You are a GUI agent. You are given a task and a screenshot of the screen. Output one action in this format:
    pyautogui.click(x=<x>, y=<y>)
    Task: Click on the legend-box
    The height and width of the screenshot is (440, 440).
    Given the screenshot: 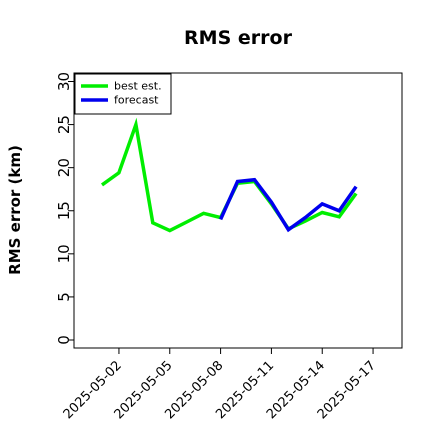 What is the action you would take?
    pyautogui.click(x=123, y=94)
    